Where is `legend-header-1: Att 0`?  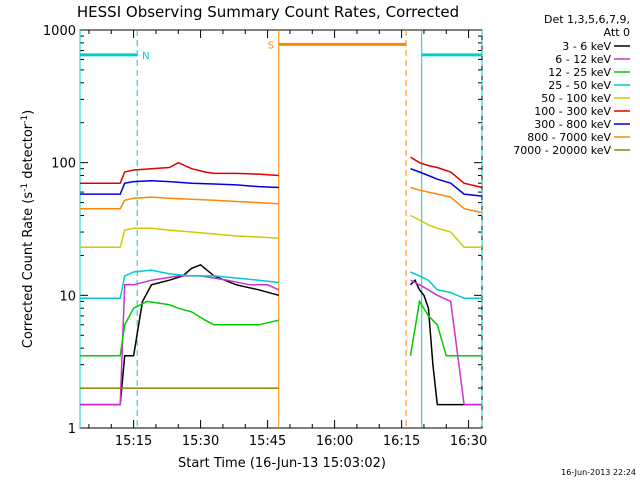
legend-header-1: Att 0 is located at coordinates (617, 32).